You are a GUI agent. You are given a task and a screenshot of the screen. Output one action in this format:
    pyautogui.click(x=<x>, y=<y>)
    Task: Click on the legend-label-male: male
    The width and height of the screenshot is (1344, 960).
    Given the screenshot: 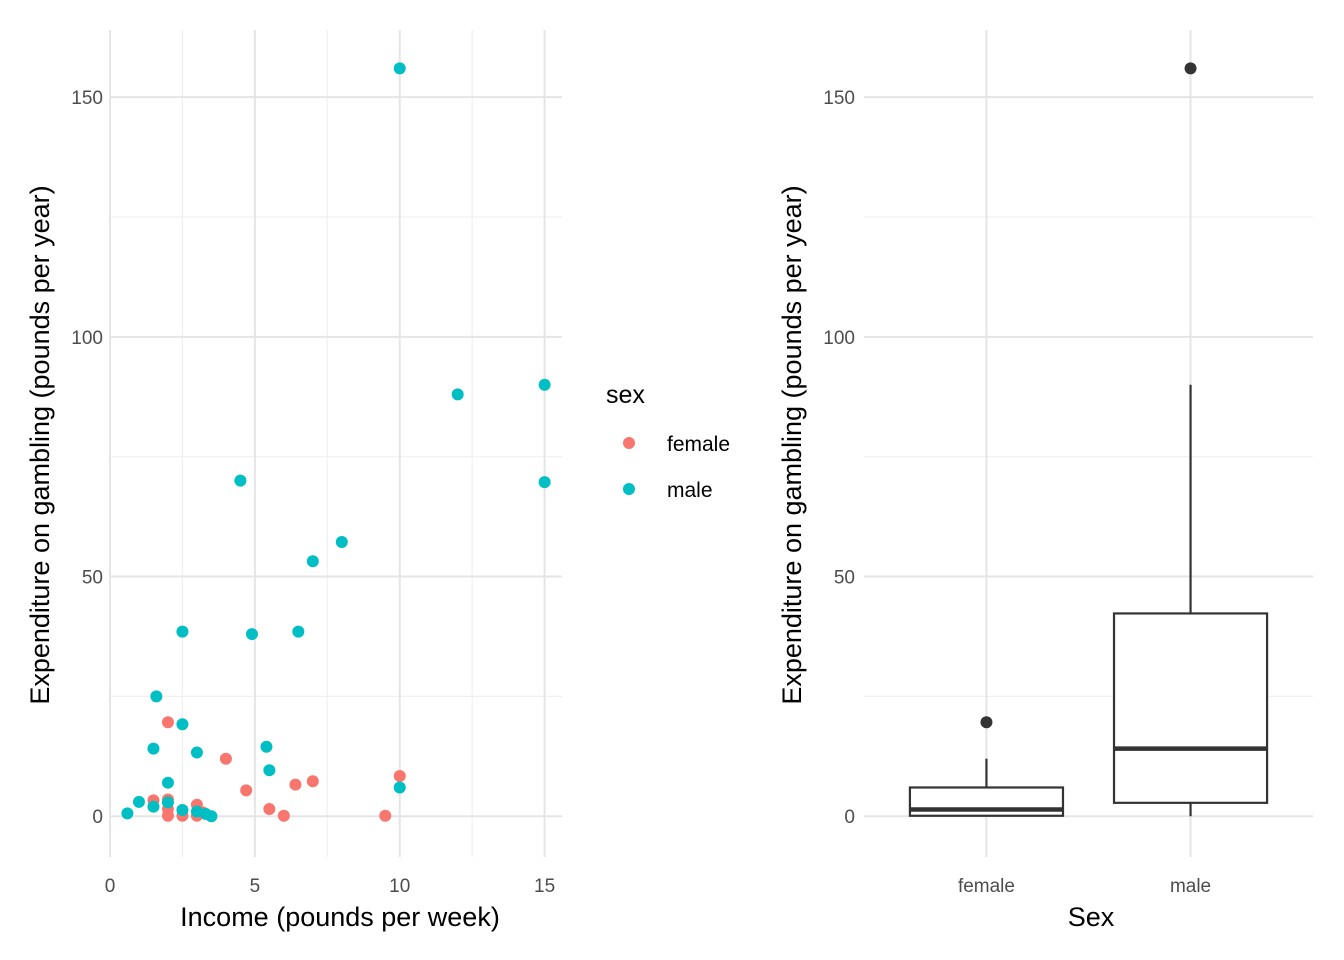 What is the action you would take?
    pyautogui.click(x=690, y=490)
    